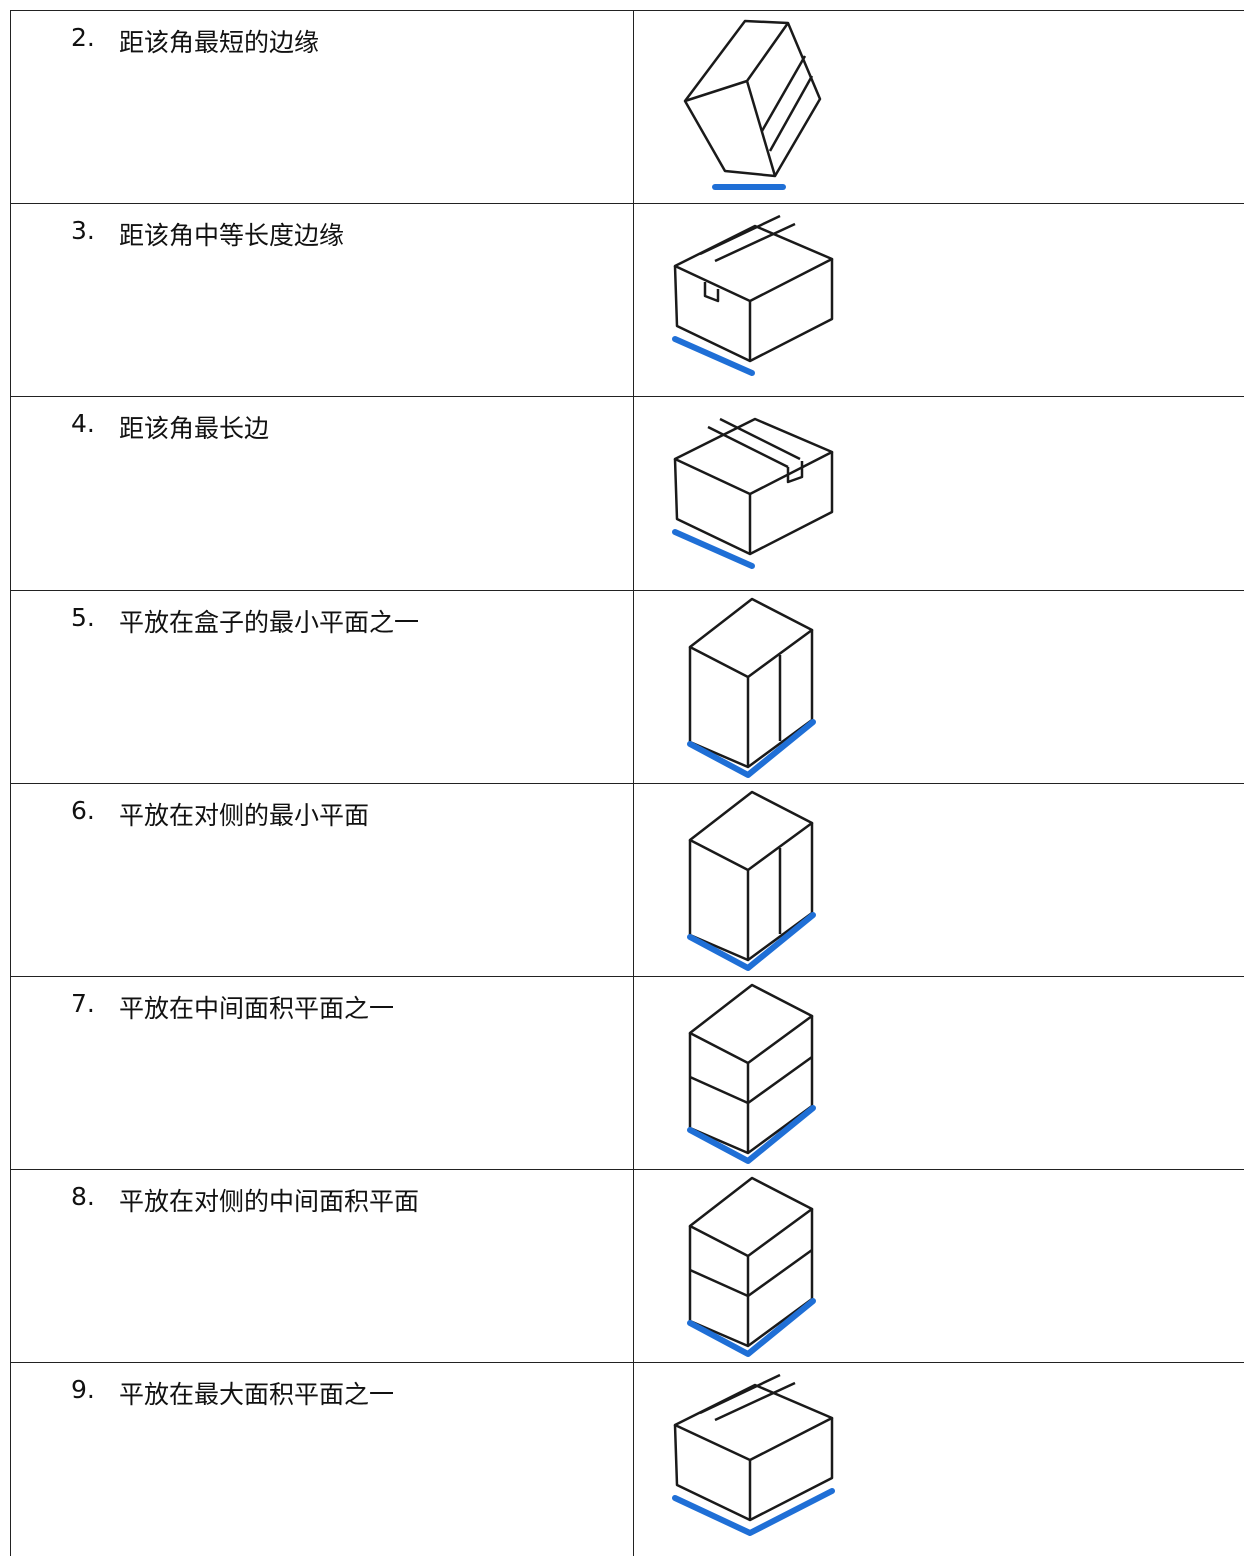 The width and height of the screenshot is (1244, 1556). I want to click on table-row: 8. 平放在对侧的中间面积平面, so click(627, 1266).